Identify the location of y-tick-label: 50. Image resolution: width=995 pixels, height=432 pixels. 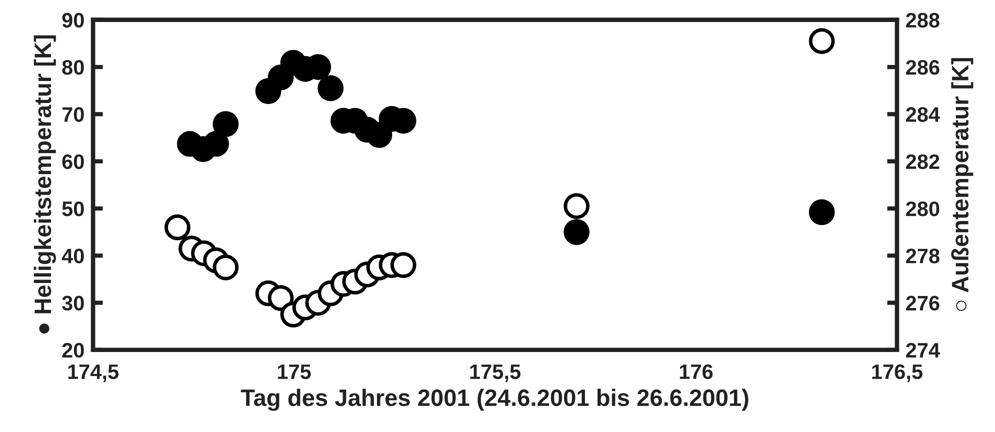
(73, 208).